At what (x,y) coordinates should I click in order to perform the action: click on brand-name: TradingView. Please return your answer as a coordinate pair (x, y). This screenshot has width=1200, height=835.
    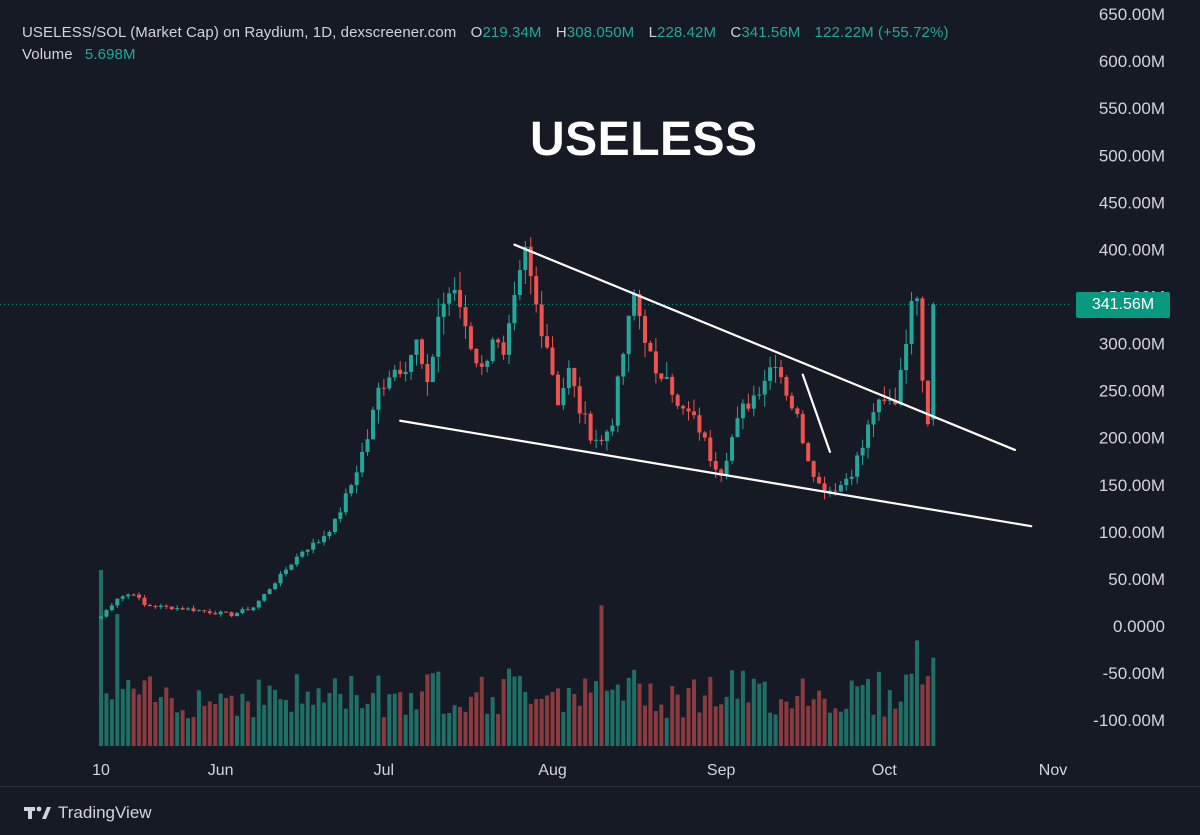
    Looking at the image, I should click on (105, 812).